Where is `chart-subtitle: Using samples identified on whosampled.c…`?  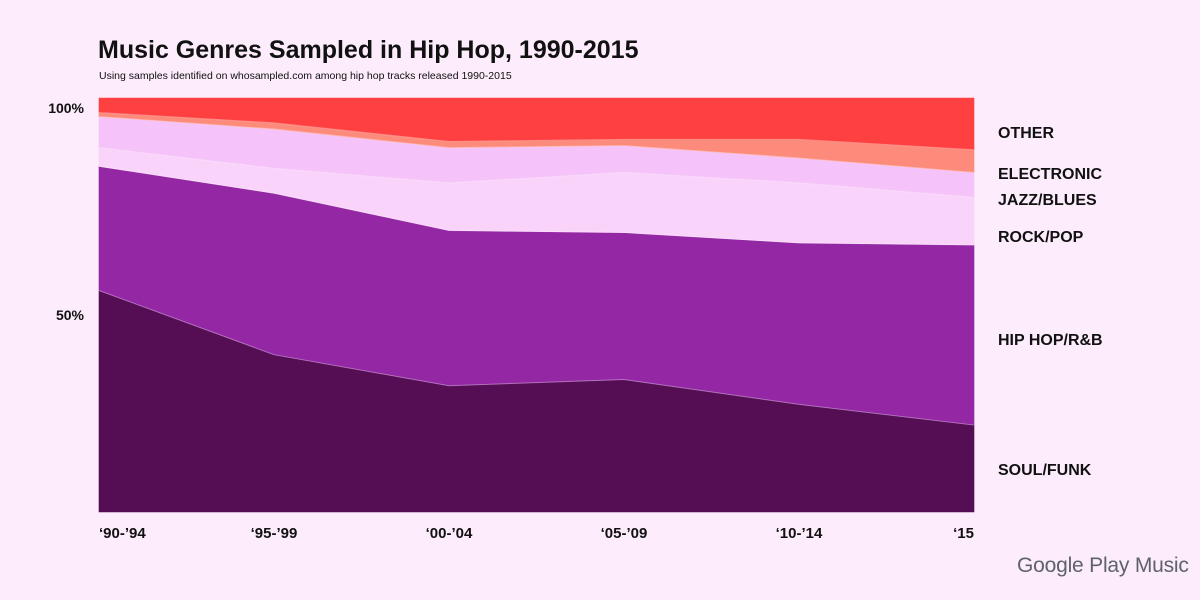
chart-subtitle: Using samples identified on whosampled.c… is located at coordinates (305, 76).